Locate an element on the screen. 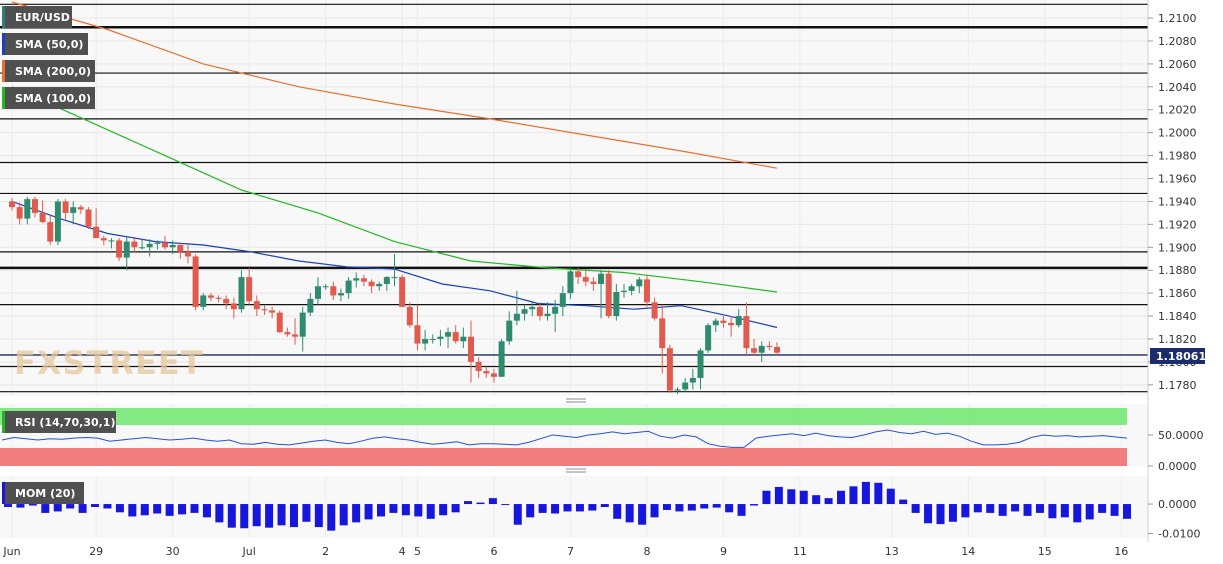 This screenshot has height=564, width=1223. date-tick-label: 30 is located at coordinates (173, 551).